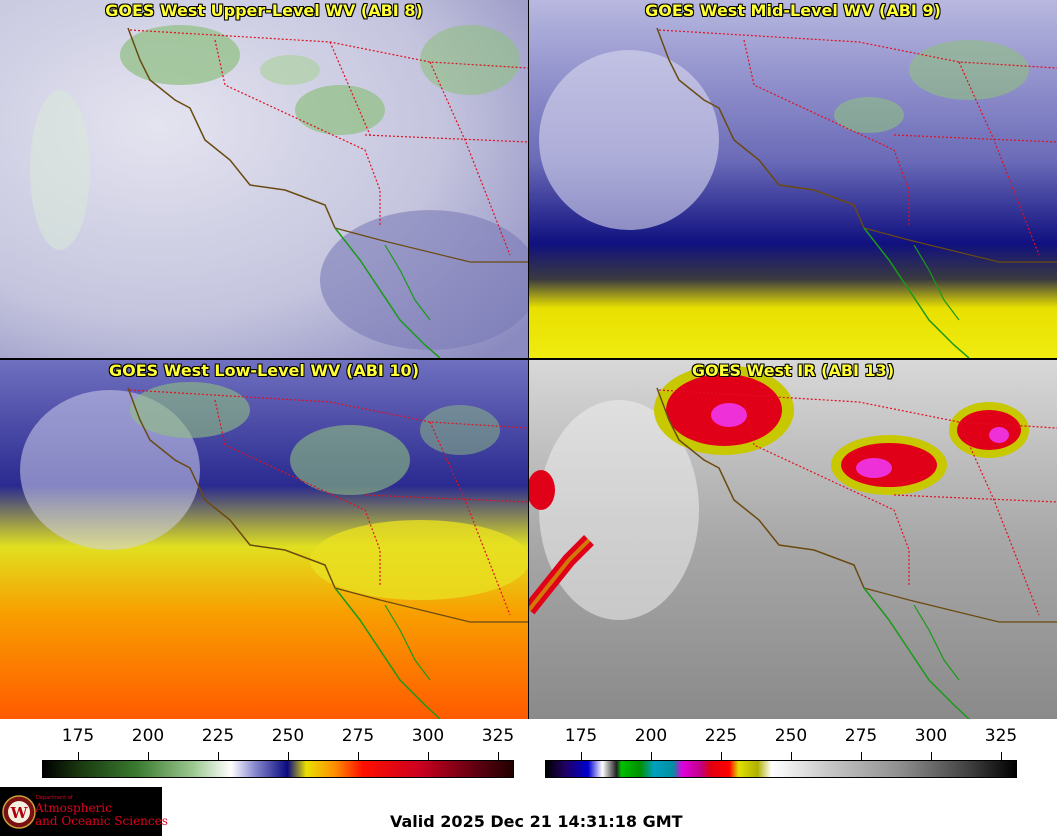 Image resolution: width=1057 pixels, height=836 pixels. What do you see at coordinates (861, 736) in the screenshot?
I see `ir-tick-label: 275` at bounding box center [861, 736].